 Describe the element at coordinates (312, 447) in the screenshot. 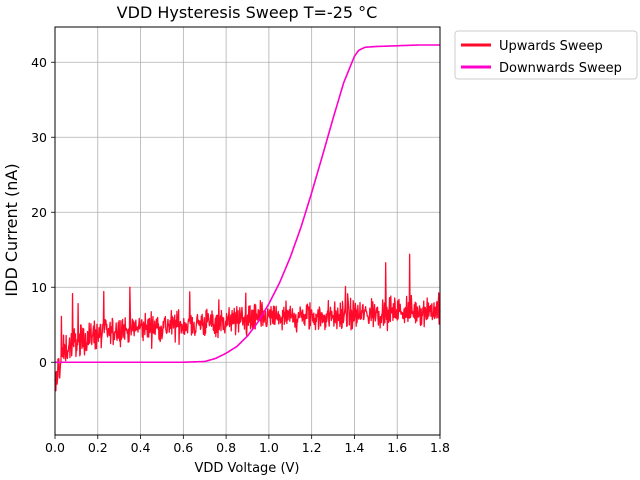

I see `x-tick-label: 1.2` at that location.